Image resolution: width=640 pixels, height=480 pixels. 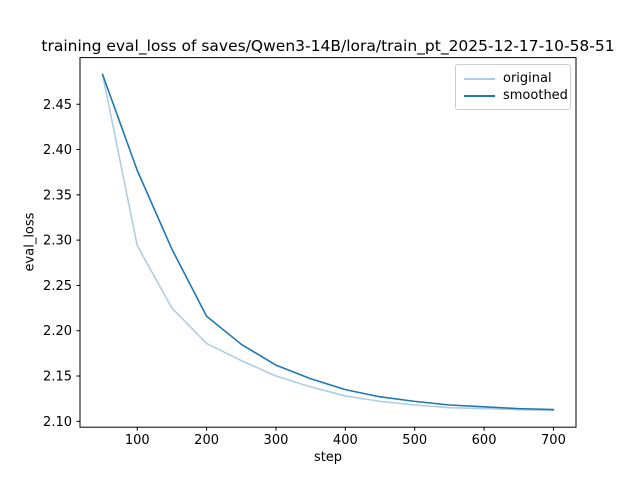 I want to click on original-line-swatch, so click(x=479, y=78).